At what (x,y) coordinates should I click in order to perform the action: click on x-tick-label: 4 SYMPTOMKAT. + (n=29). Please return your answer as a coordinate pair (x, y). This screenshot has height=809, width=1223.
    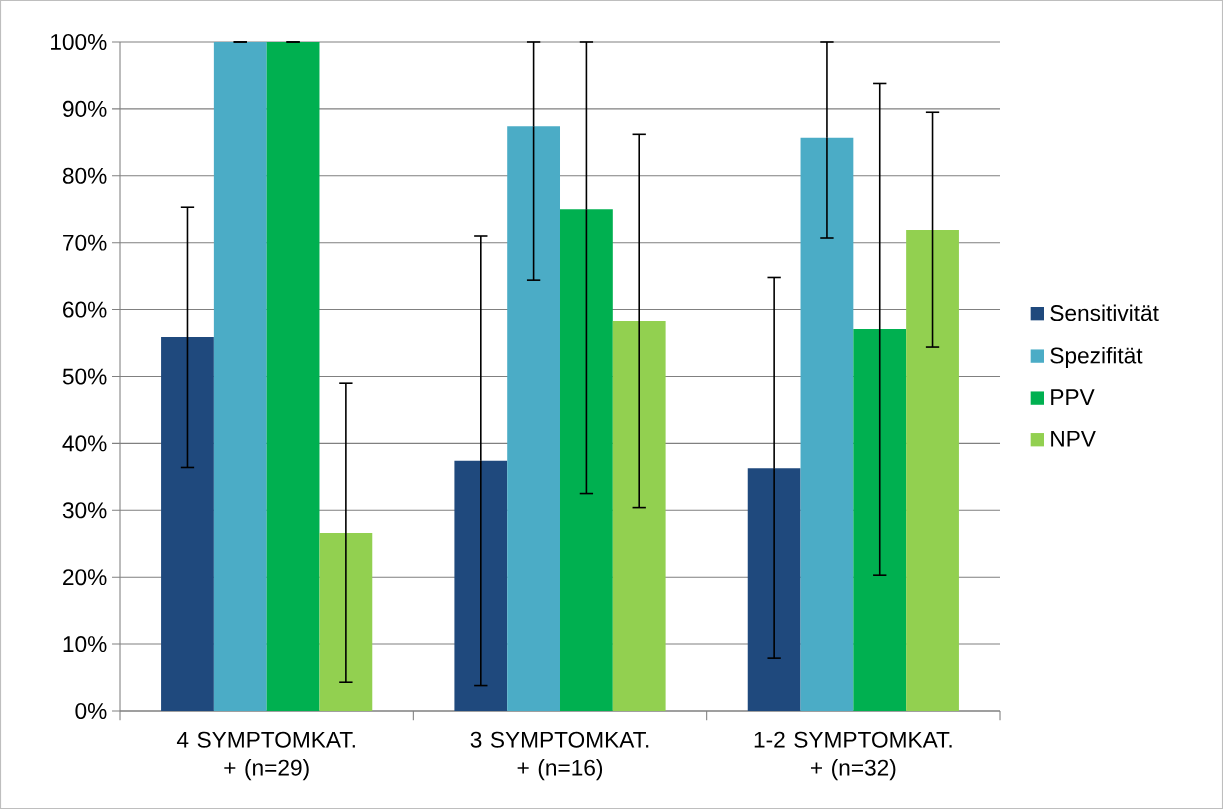
    Looking at the image, I should click on (265, 756).